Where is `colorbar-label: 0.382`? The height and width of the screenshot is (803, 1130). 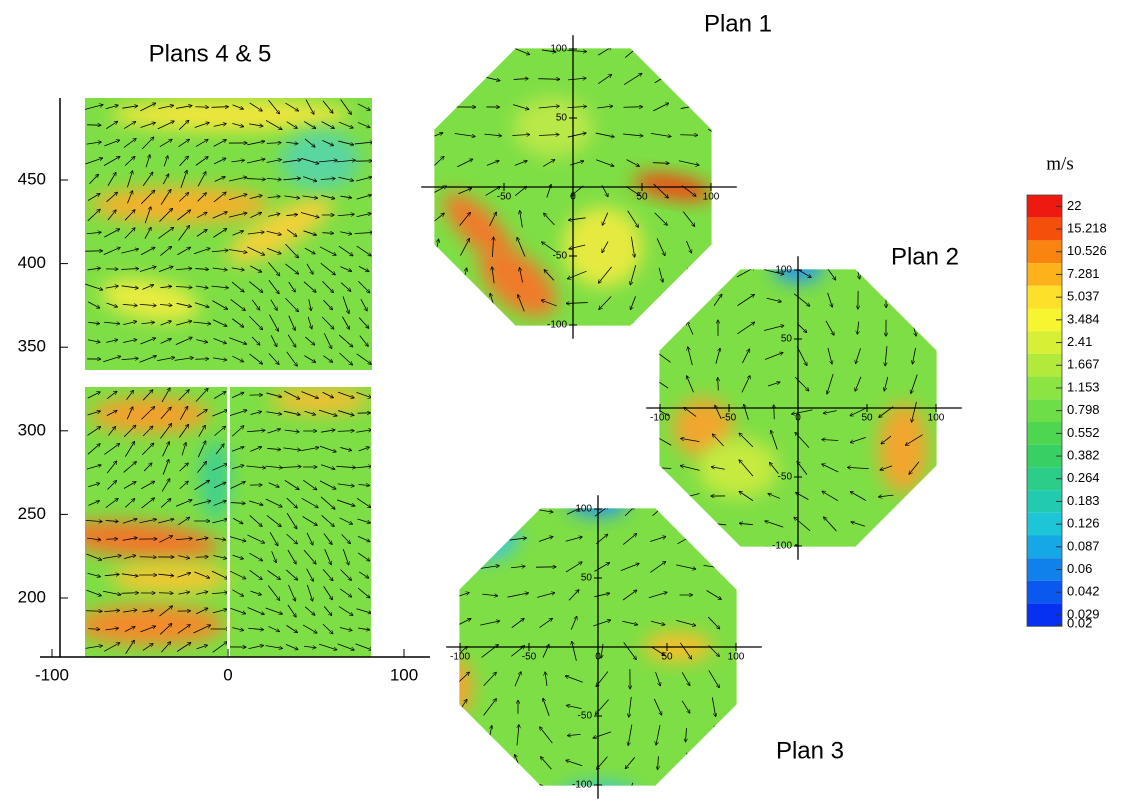
colorbar-label: 0.382 is located at coordinates (1083, 454).